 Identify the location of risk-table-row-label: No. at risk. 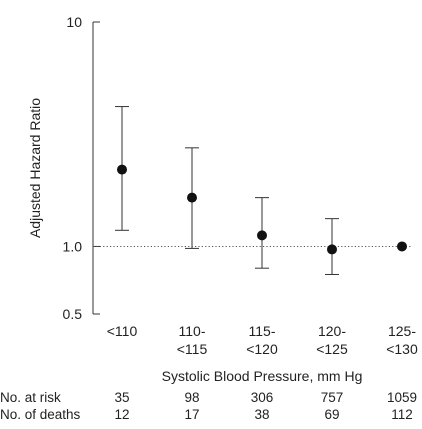
(30, 397).